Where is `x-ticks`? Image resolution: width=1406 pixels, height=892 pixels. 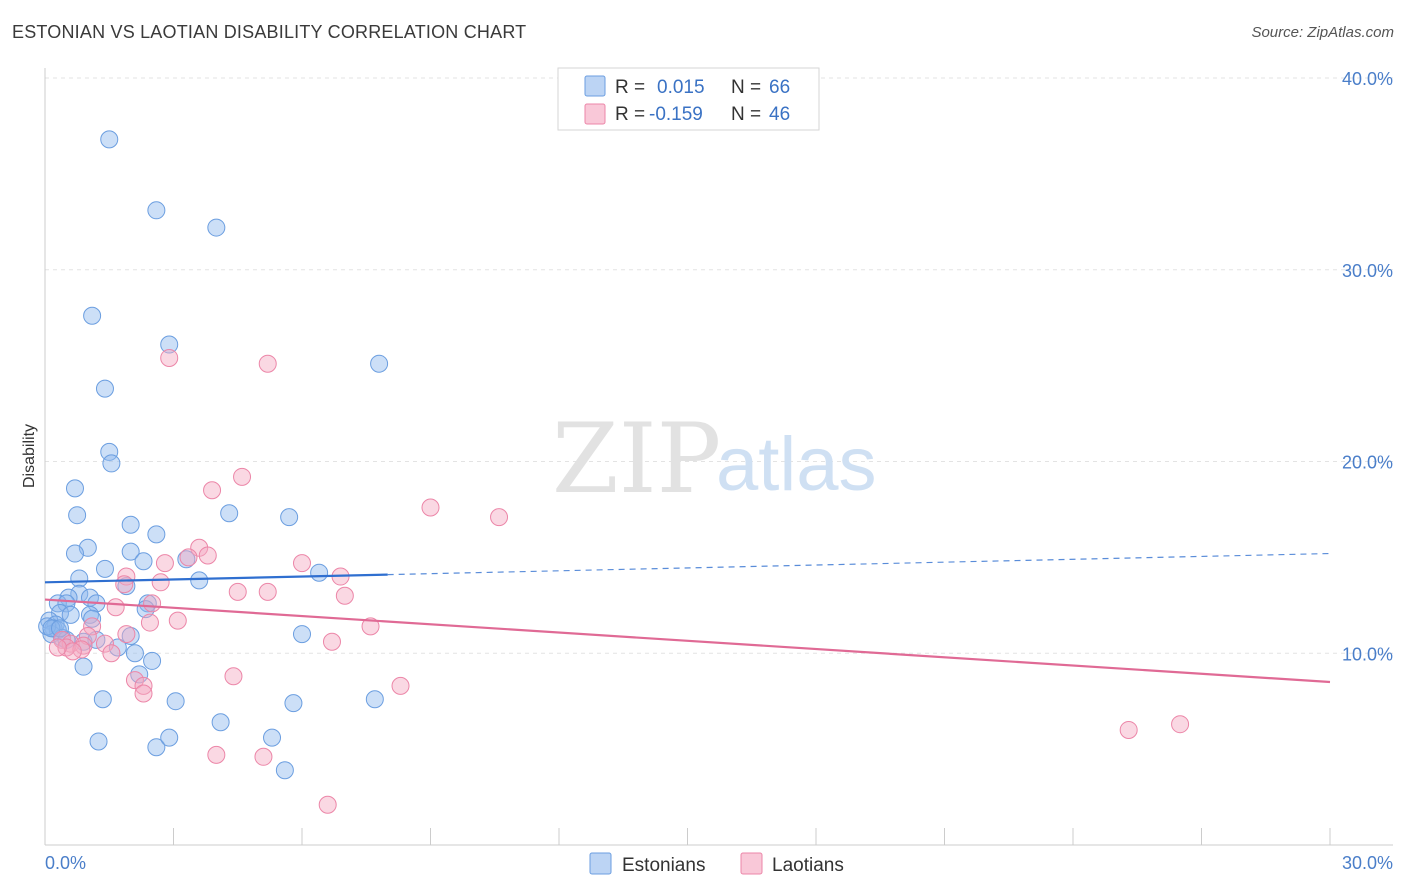
x-ticks is located at coordinates (752, 836).